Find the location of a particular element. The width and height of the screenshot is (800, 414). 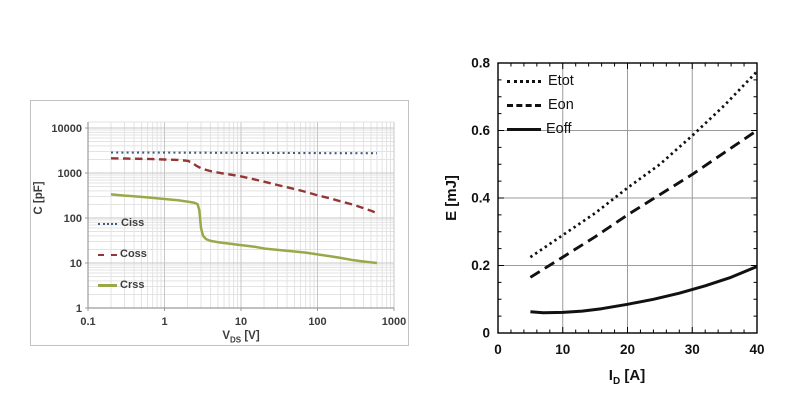

right-x-axis-title-pre: I is located at coordinates (610, 375).